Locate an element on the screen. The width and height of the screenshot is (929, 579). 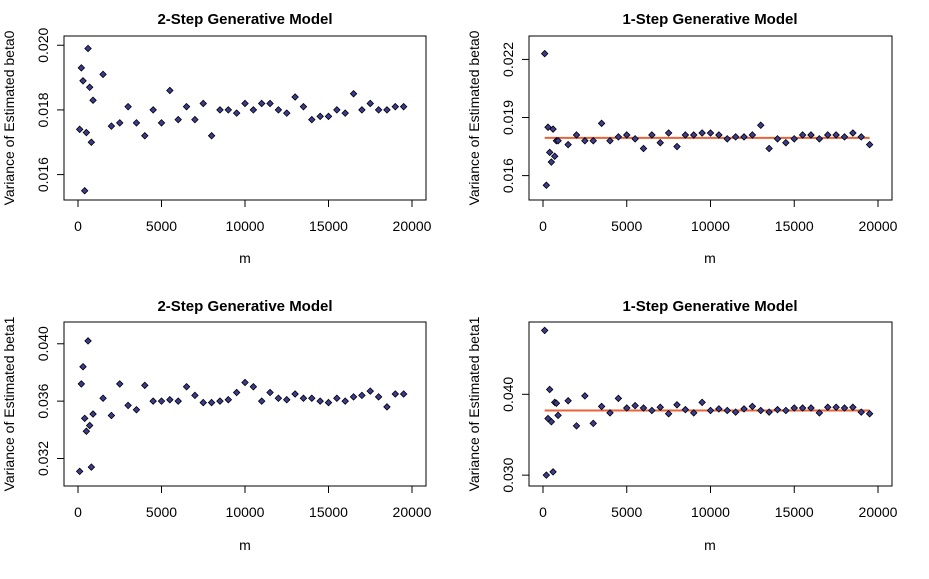
y-tick-label: 0.018 is located at coordinates (43, 109).